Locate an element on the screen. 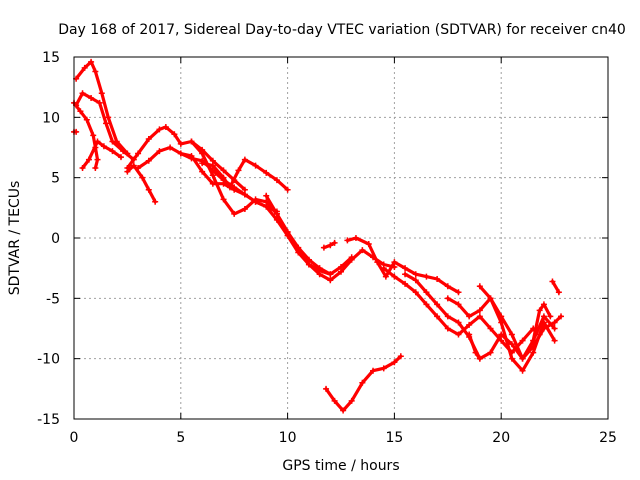 The width and height of the screenshot is (640, 480). x-tick-label: 0 is located at coordinates (74, 438).